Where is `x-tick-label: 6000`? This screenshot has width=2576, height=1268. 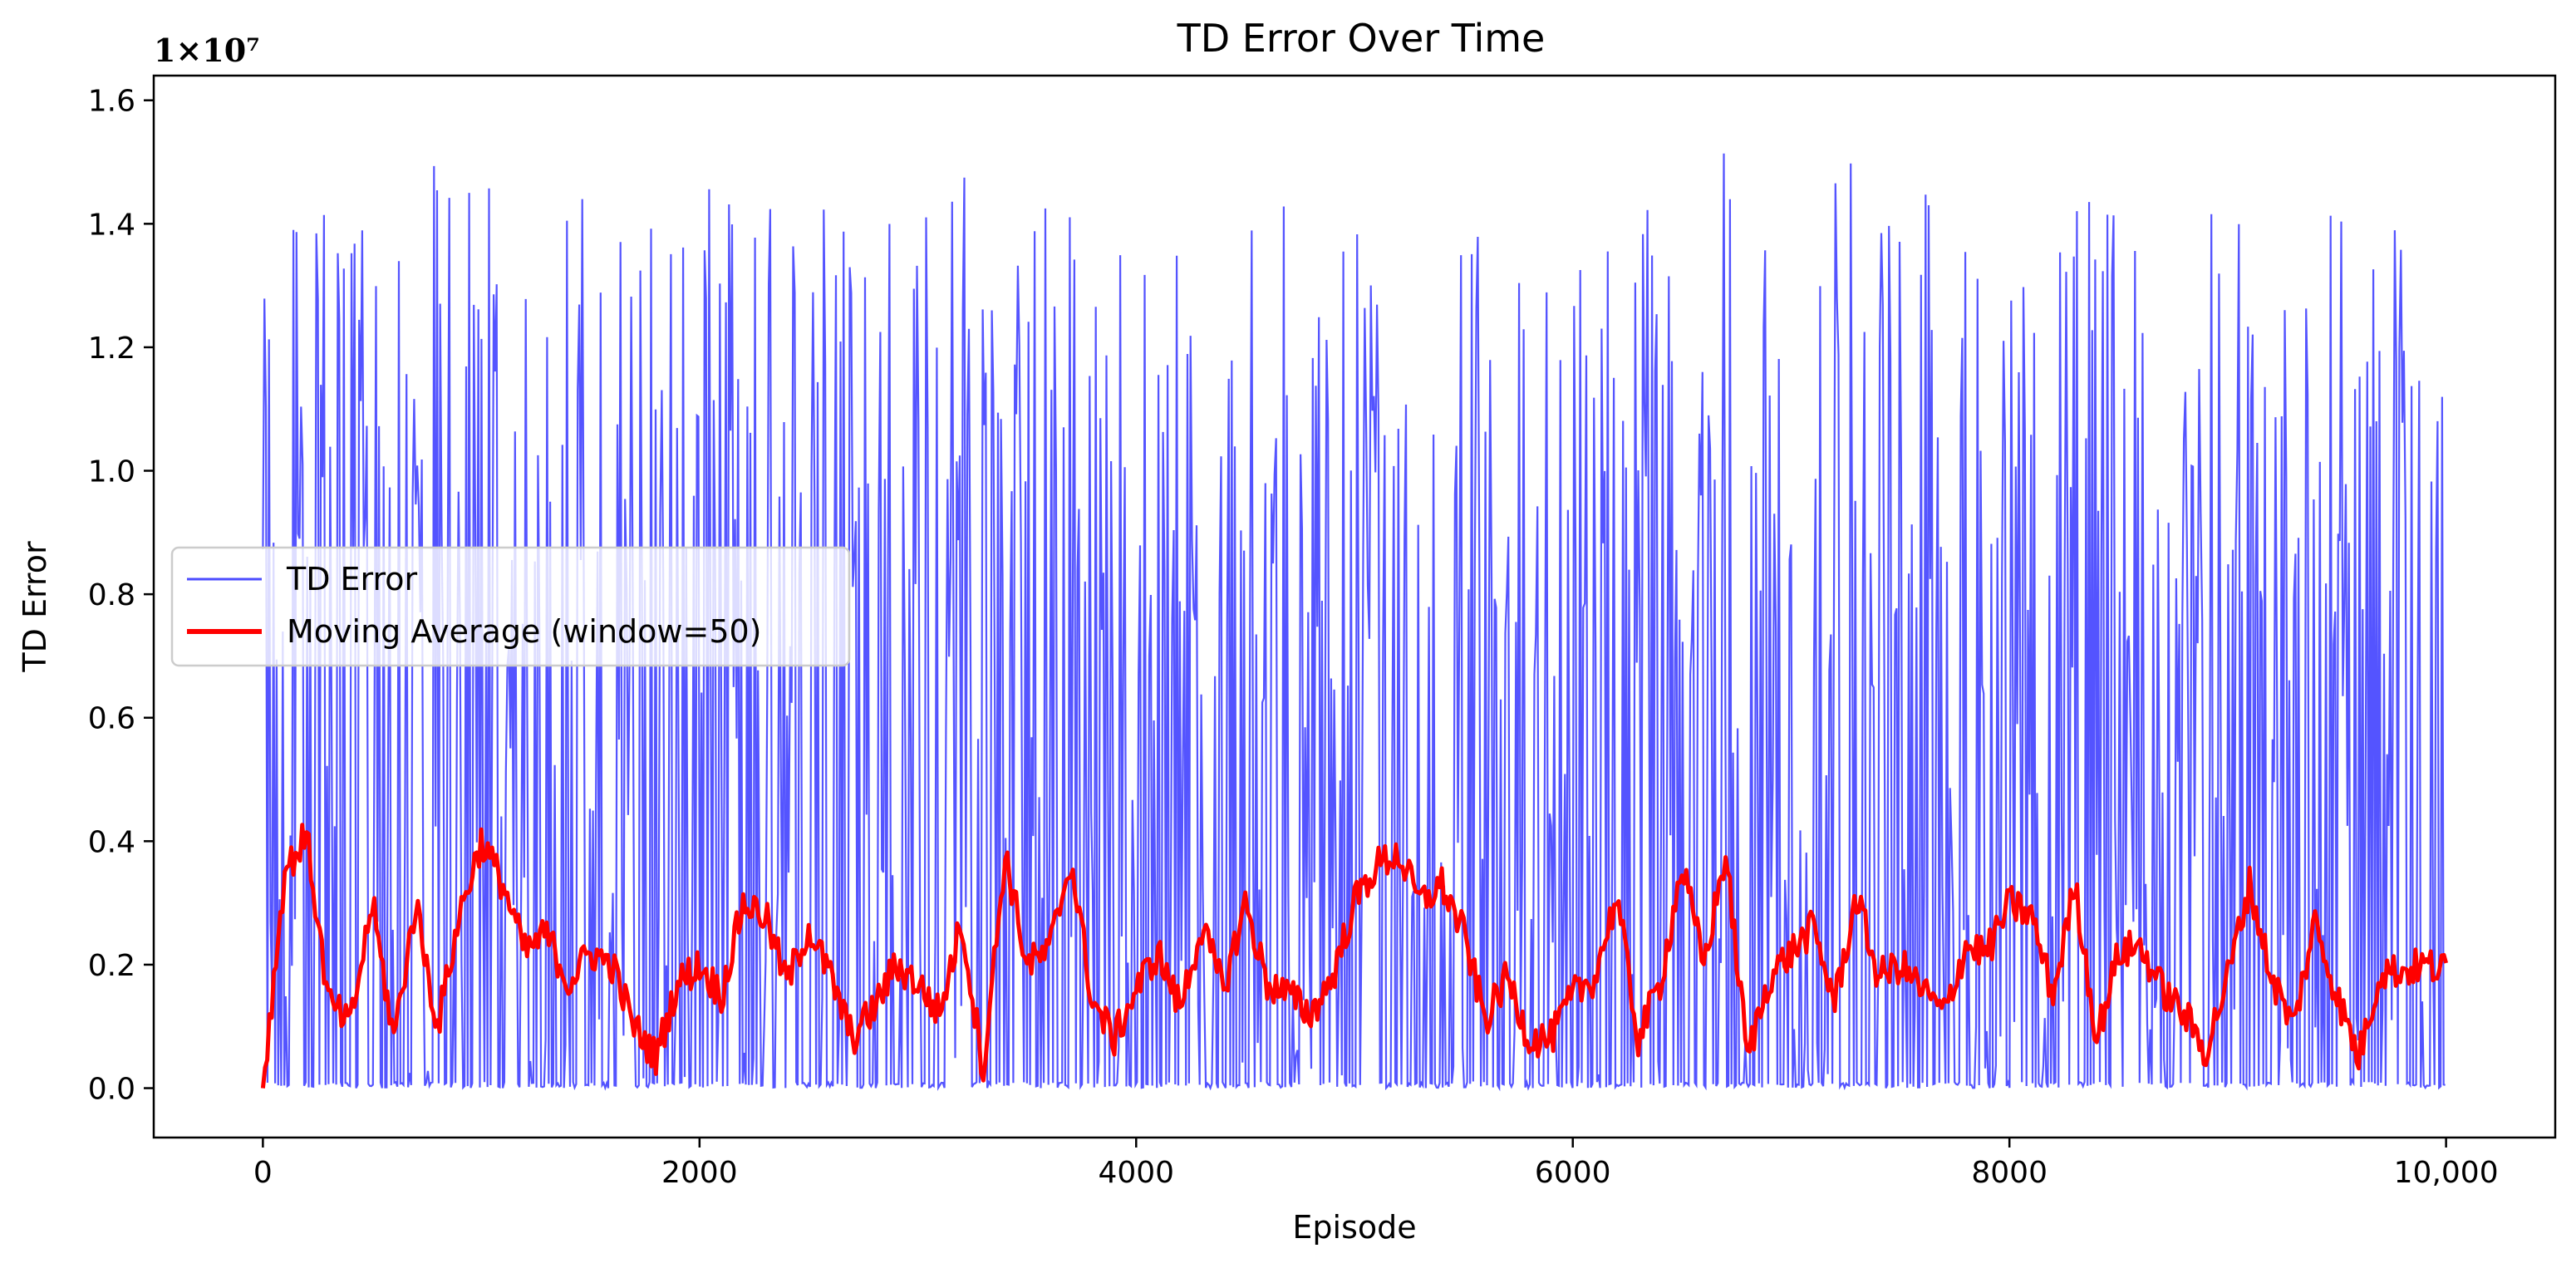 x-tick-label: 6000 is located at coordinates (1573, 1173).